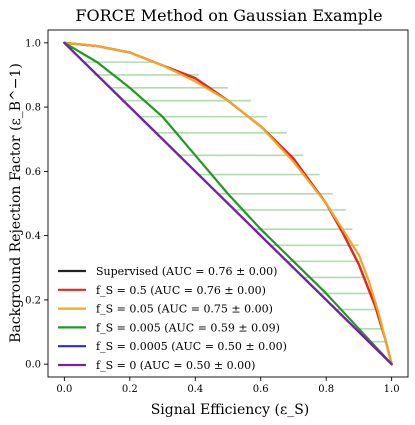 The width and height of the screenshot is (415, 425). Describe the element at coordinates (326, 389) in the screenshot. I see `x-tick-label: 0.8` at that location.